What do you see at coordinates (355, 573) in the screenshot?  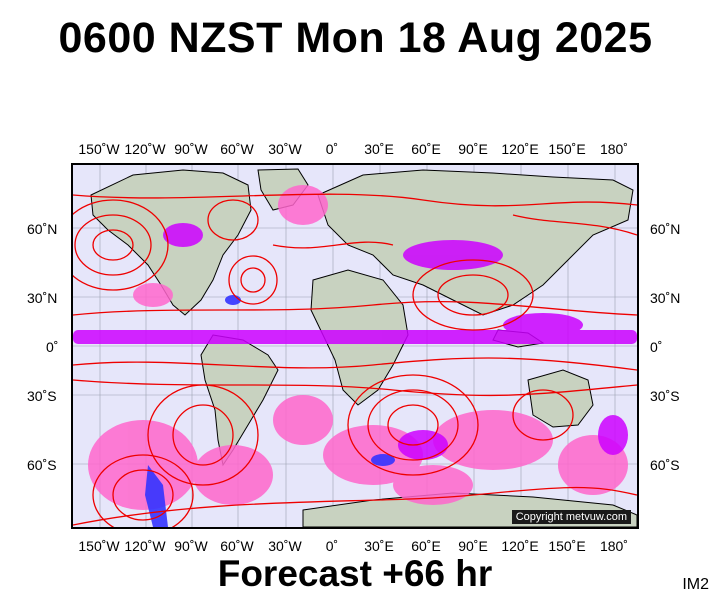 I see `forecast-label: Forecast +66 hr` at bounding box center [355, 573].